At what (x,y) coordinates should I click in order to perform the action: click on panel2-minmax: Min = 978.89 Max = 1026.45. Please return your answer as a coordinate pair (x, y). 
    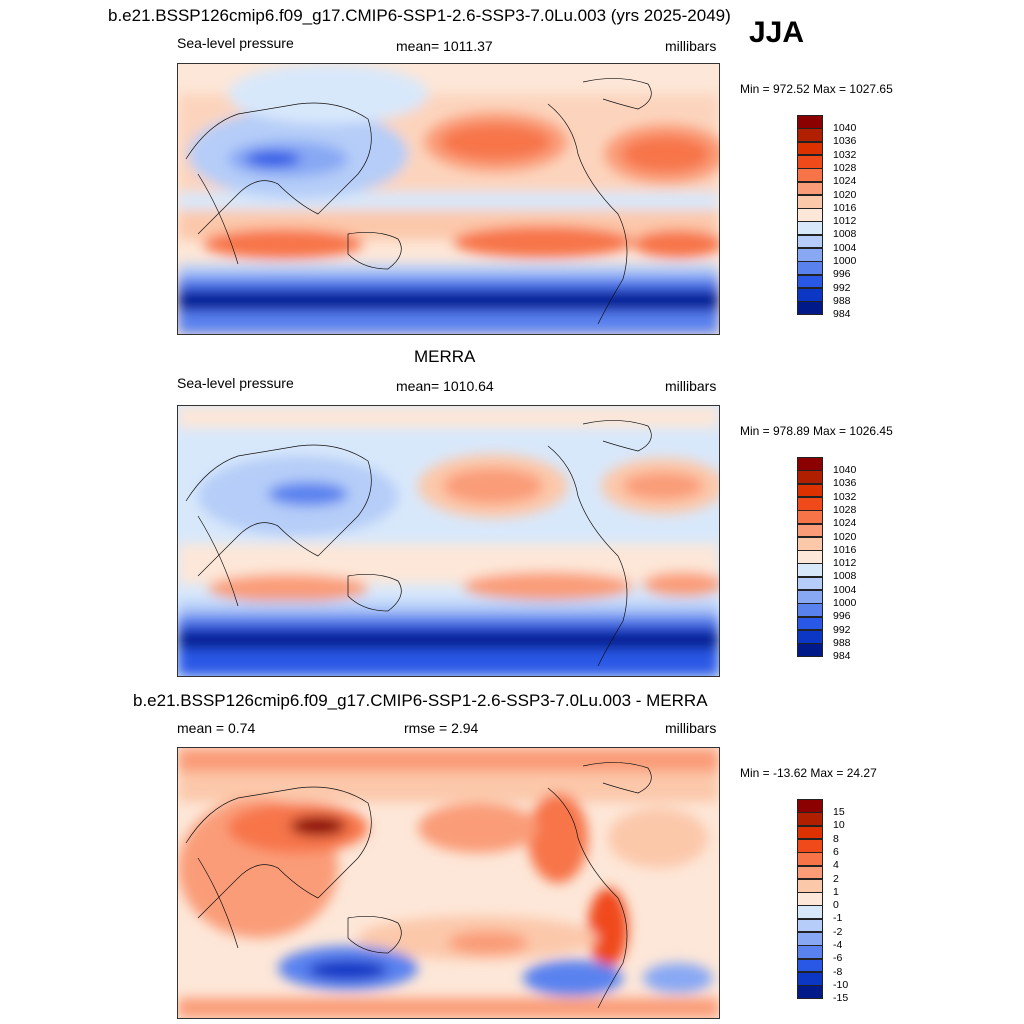
    Looking at the image, I should click on (816, 431).